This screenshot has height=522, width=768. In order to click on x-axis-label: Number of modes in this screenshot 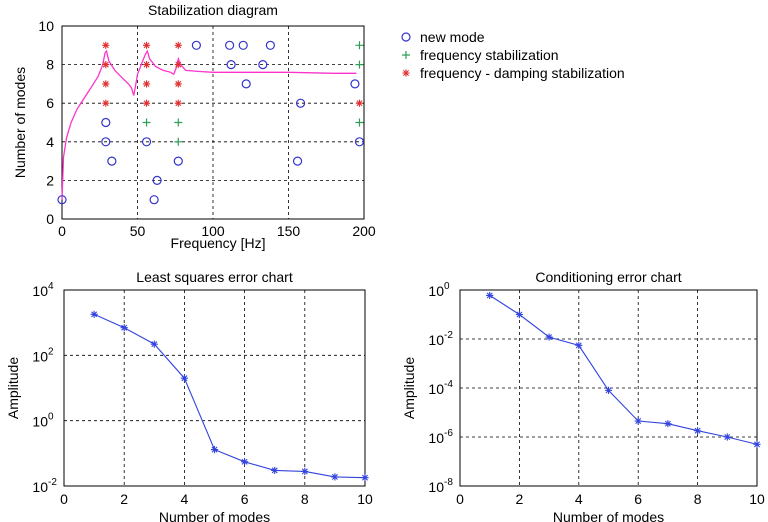, I will do `click(214, 515)`.